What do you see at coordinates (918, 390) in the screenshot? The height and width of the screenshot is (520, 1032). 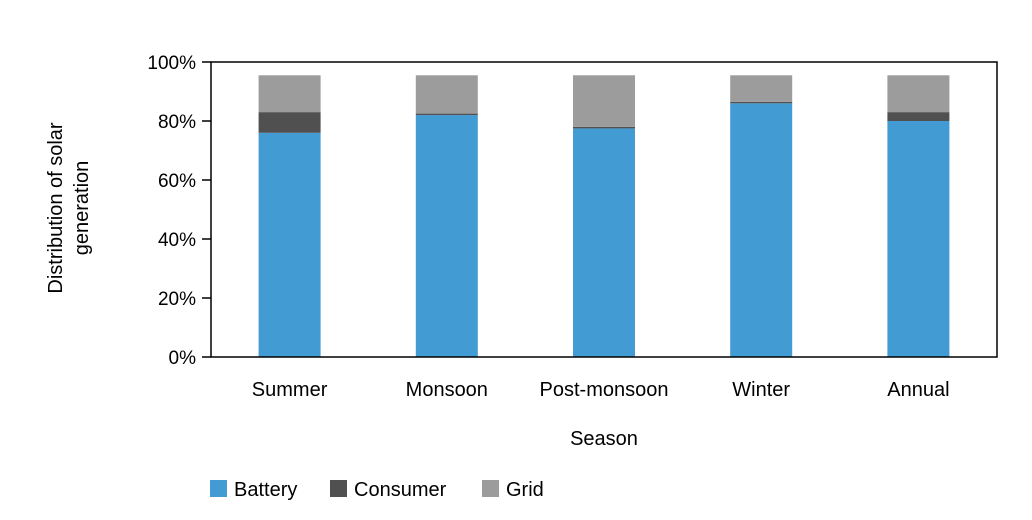 I see `x-tick-label: Annual` at bounding box center [918, 390].